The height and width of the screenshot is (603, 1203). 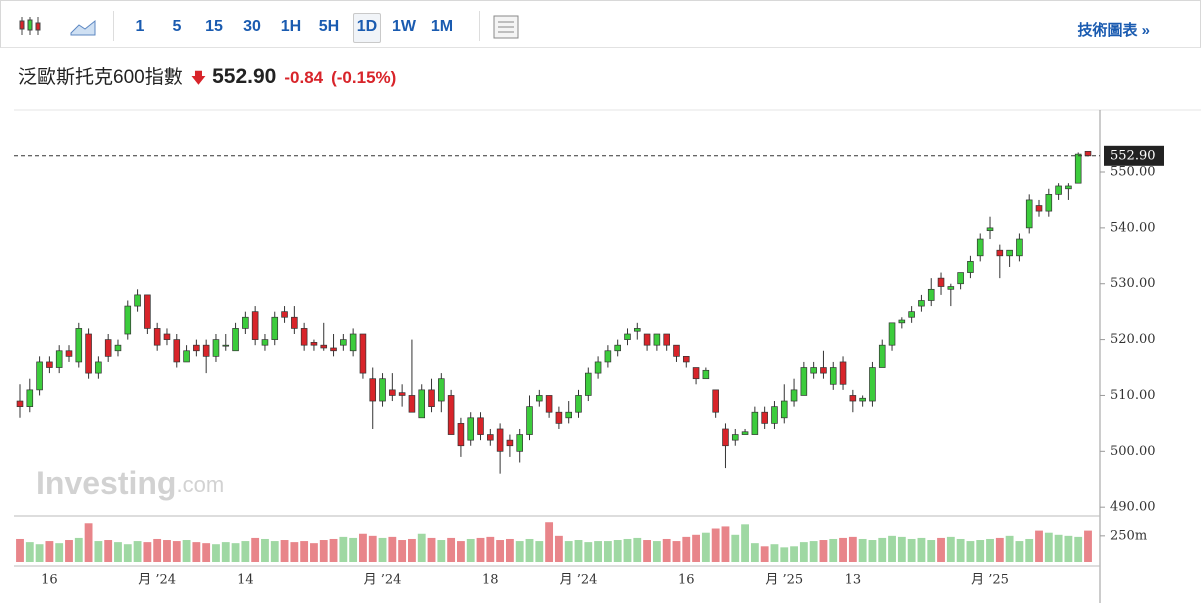 I want to click on interval-button: 15, so click(x=214, y=26).